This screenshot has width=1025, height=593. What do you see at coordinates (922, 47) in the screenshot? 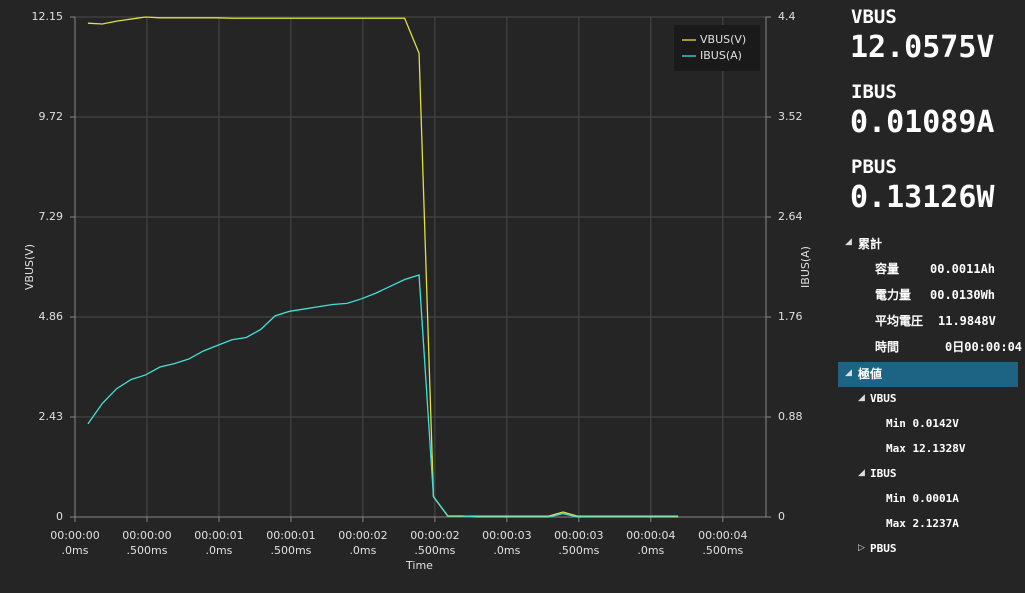
I see `reading-value: 12.0575V` at bounding box center [922, 47].